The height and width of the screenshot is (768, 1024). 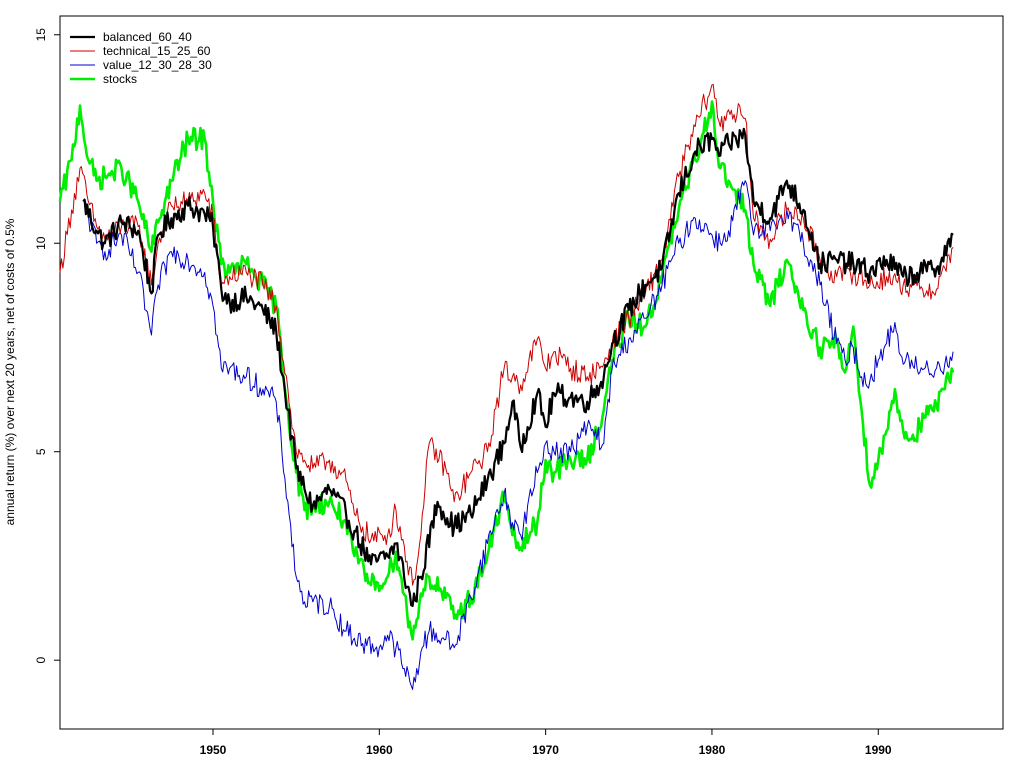 I want to click on x-tick-label: 1960, so click(x=379, y=750).